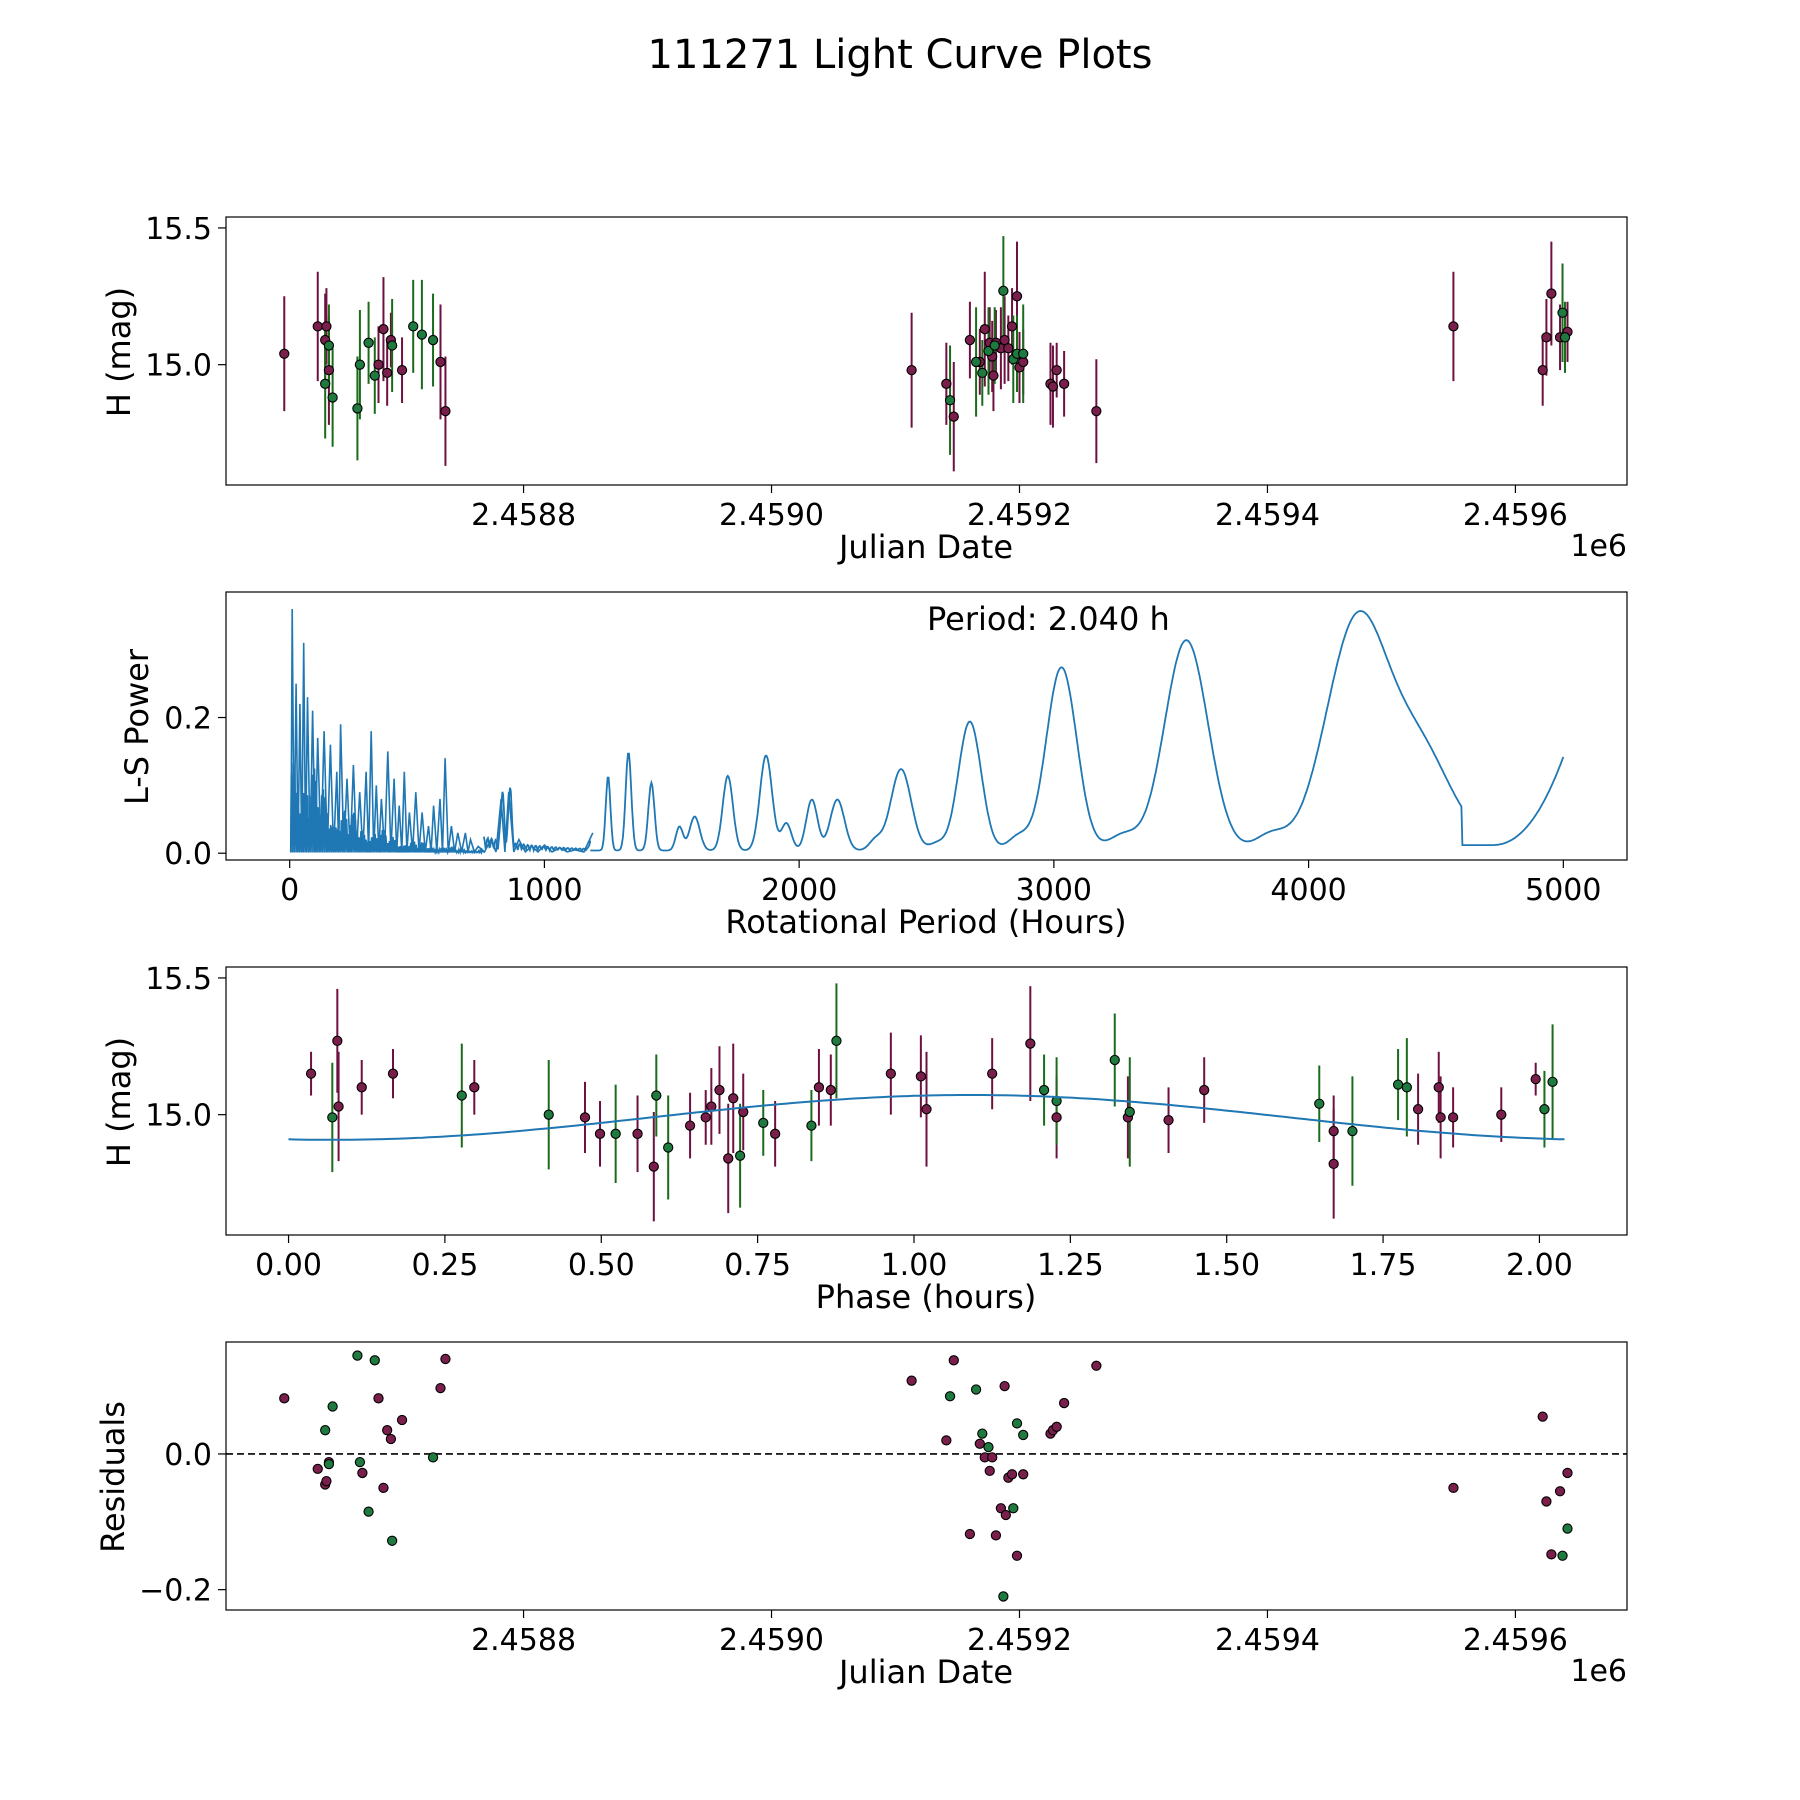 The width and height of the screenshot is (1800, 1800). I want to click on residuals-ylabel: Residuals, so click(113, 1477).